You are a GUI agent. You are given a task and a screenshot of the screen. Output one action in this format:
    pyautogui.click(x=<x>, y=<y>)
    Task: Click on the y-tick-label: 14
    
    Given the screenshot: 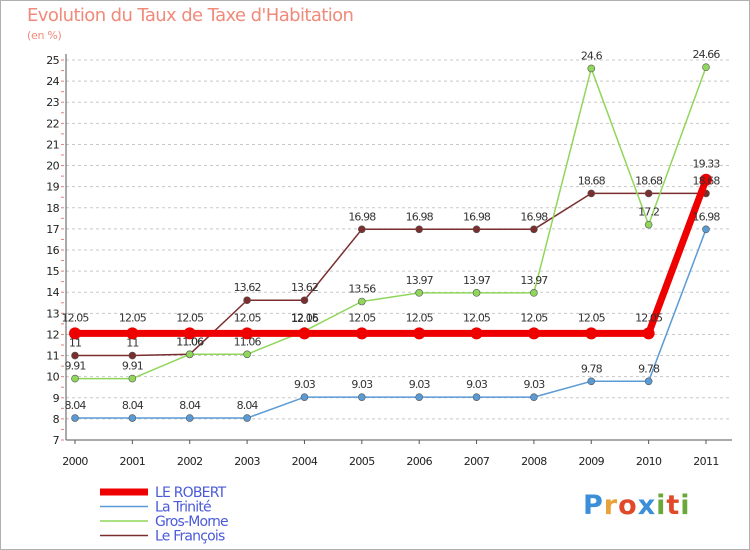 What is the action you would take?
    pyautogui.click(x=52, y=292)
    